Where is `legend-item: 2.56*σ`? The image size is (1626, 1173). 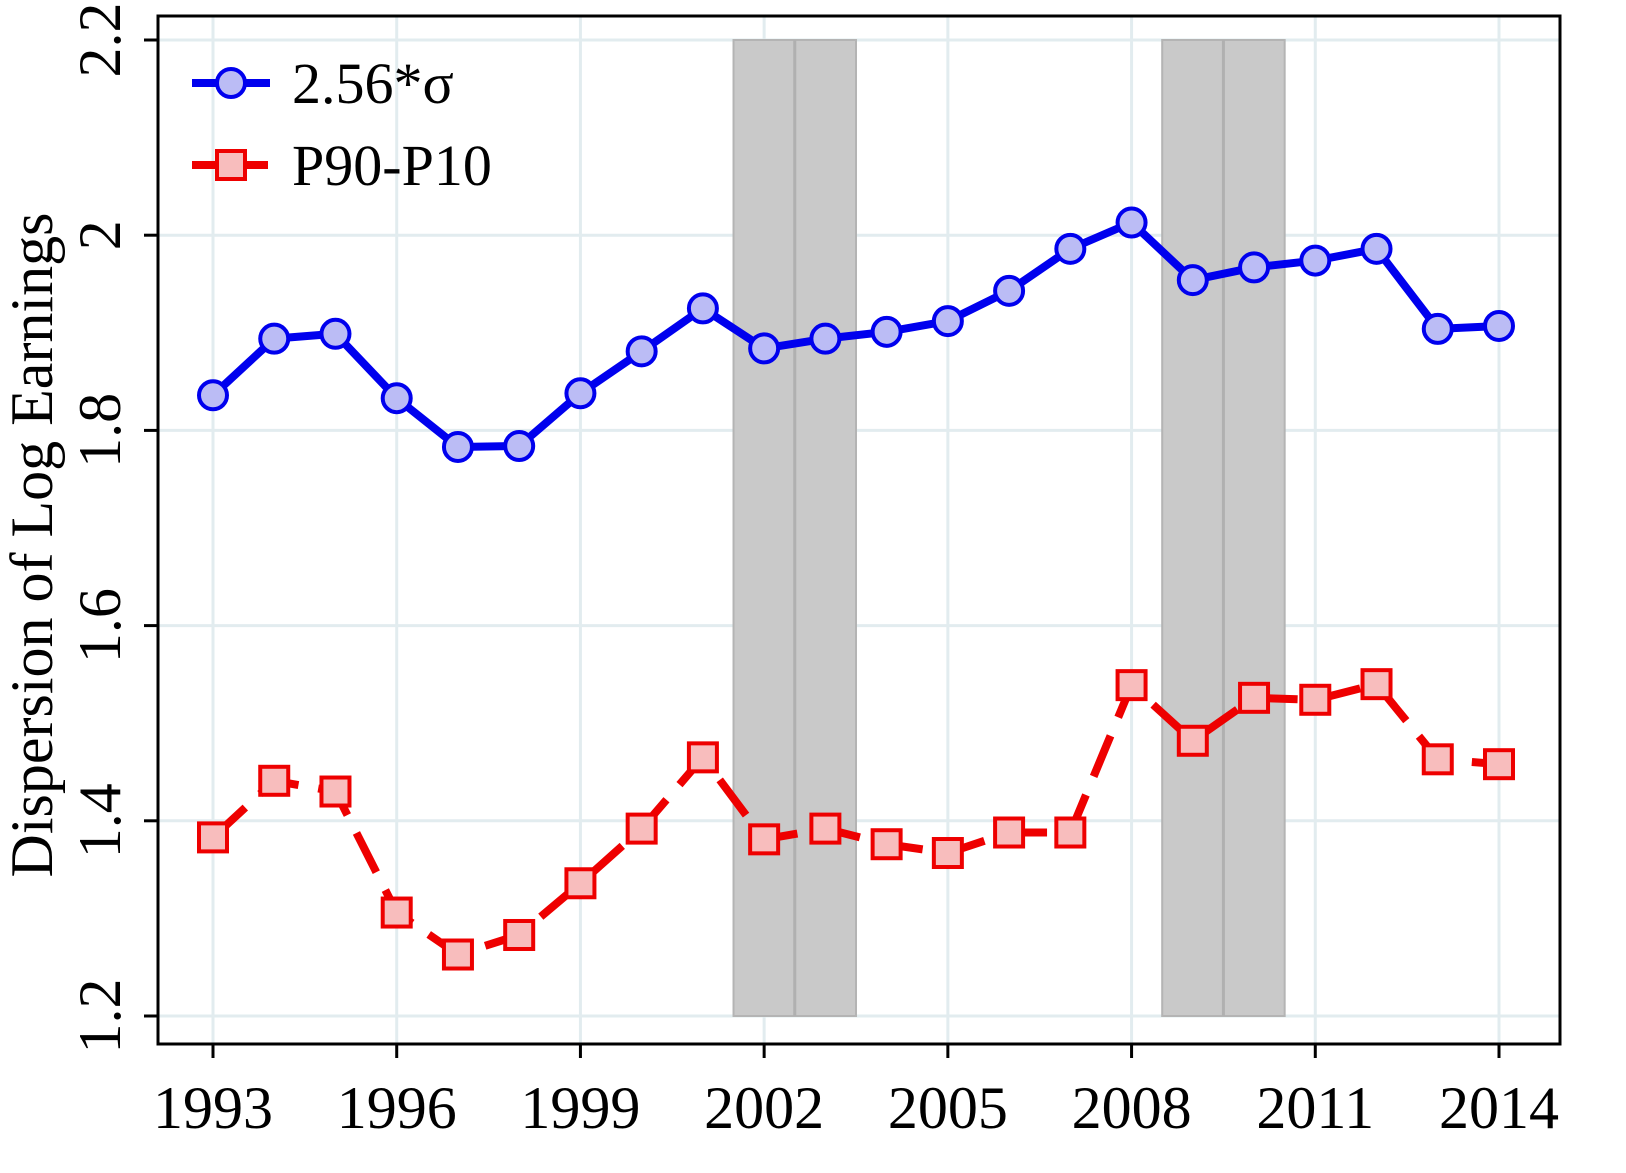 legend-item: 2.56*σ is located at coordinates (323, 83).